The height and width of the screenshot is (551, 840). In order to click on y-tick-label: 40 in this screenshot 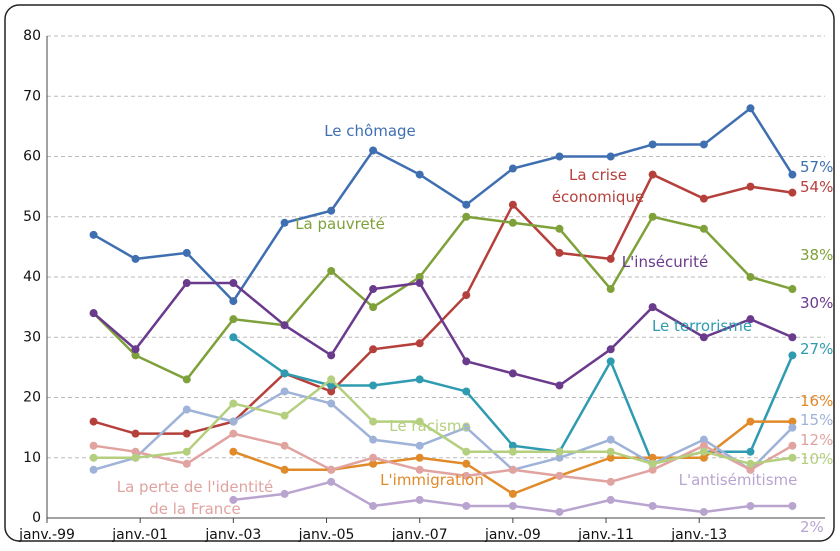, I will do `click(32, 277)`.